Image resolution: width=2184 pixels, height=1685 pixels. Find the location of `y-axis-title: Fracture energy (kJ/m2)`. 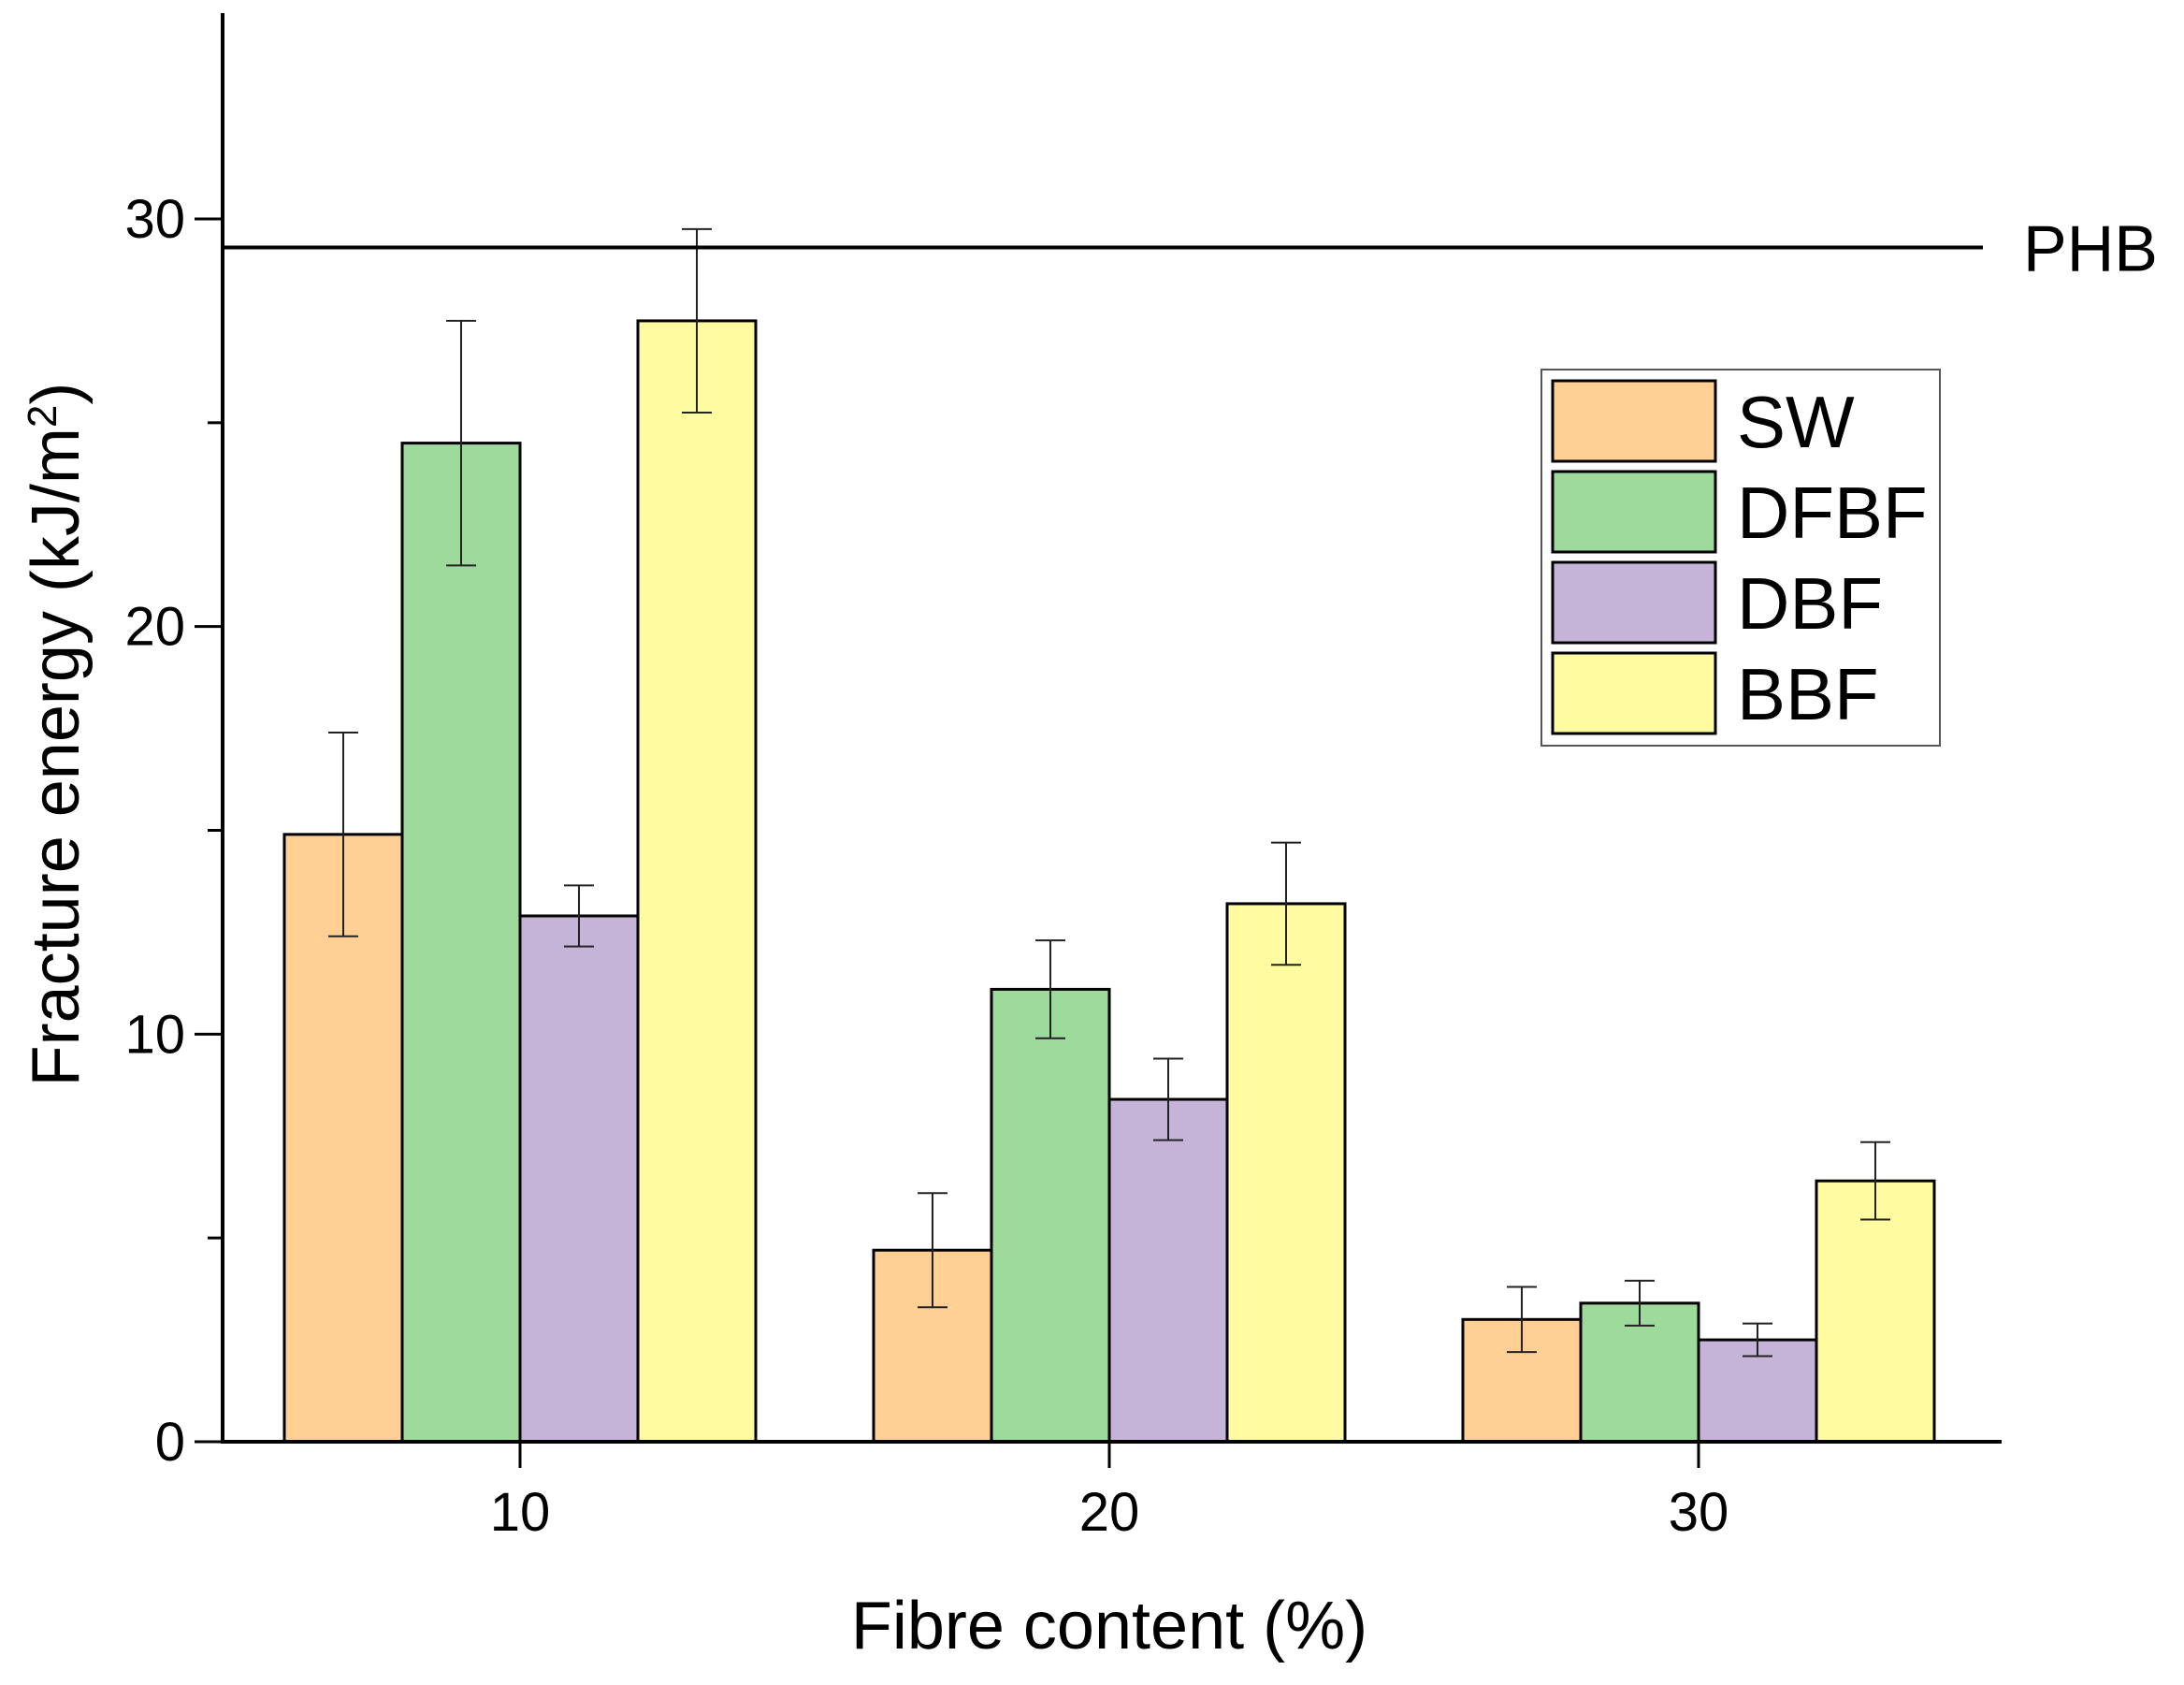

y-axis-title: Fracture energy (kJ/m2) is located at coordinates (56, 735).